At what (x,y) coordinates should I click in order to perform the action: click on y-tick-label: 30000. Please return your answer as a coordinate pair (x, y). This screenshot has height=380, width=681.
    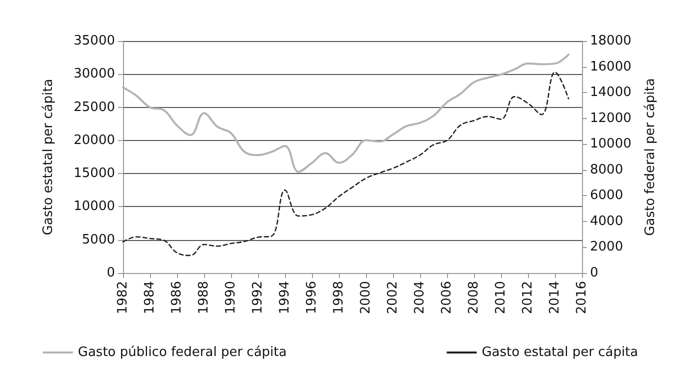
    Looking at the image, I should click on (94, 74).